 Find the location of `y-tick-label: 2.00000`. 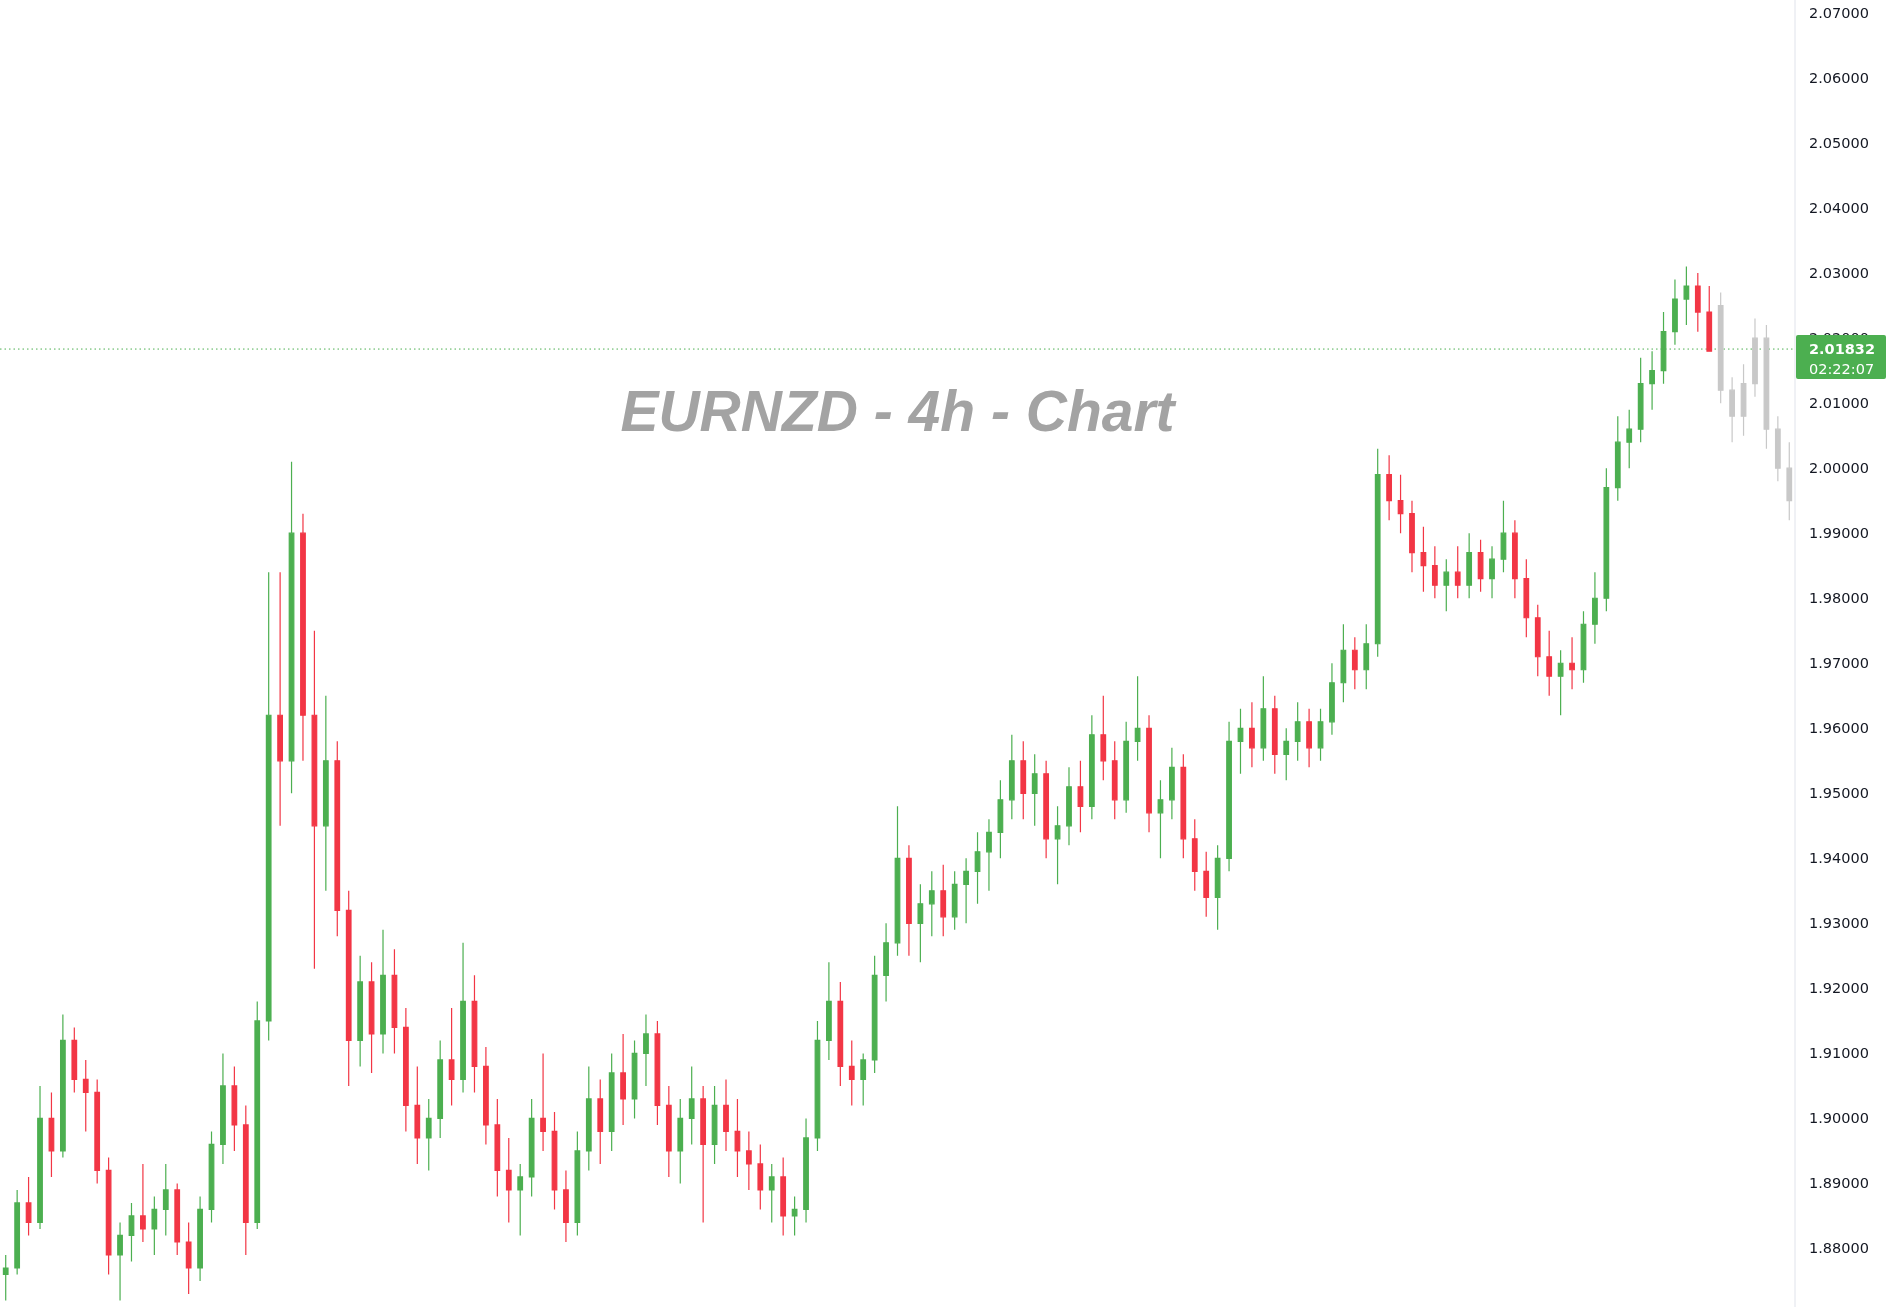

y-tick-label: 2.00000 is located at coordinates (1839, 468).